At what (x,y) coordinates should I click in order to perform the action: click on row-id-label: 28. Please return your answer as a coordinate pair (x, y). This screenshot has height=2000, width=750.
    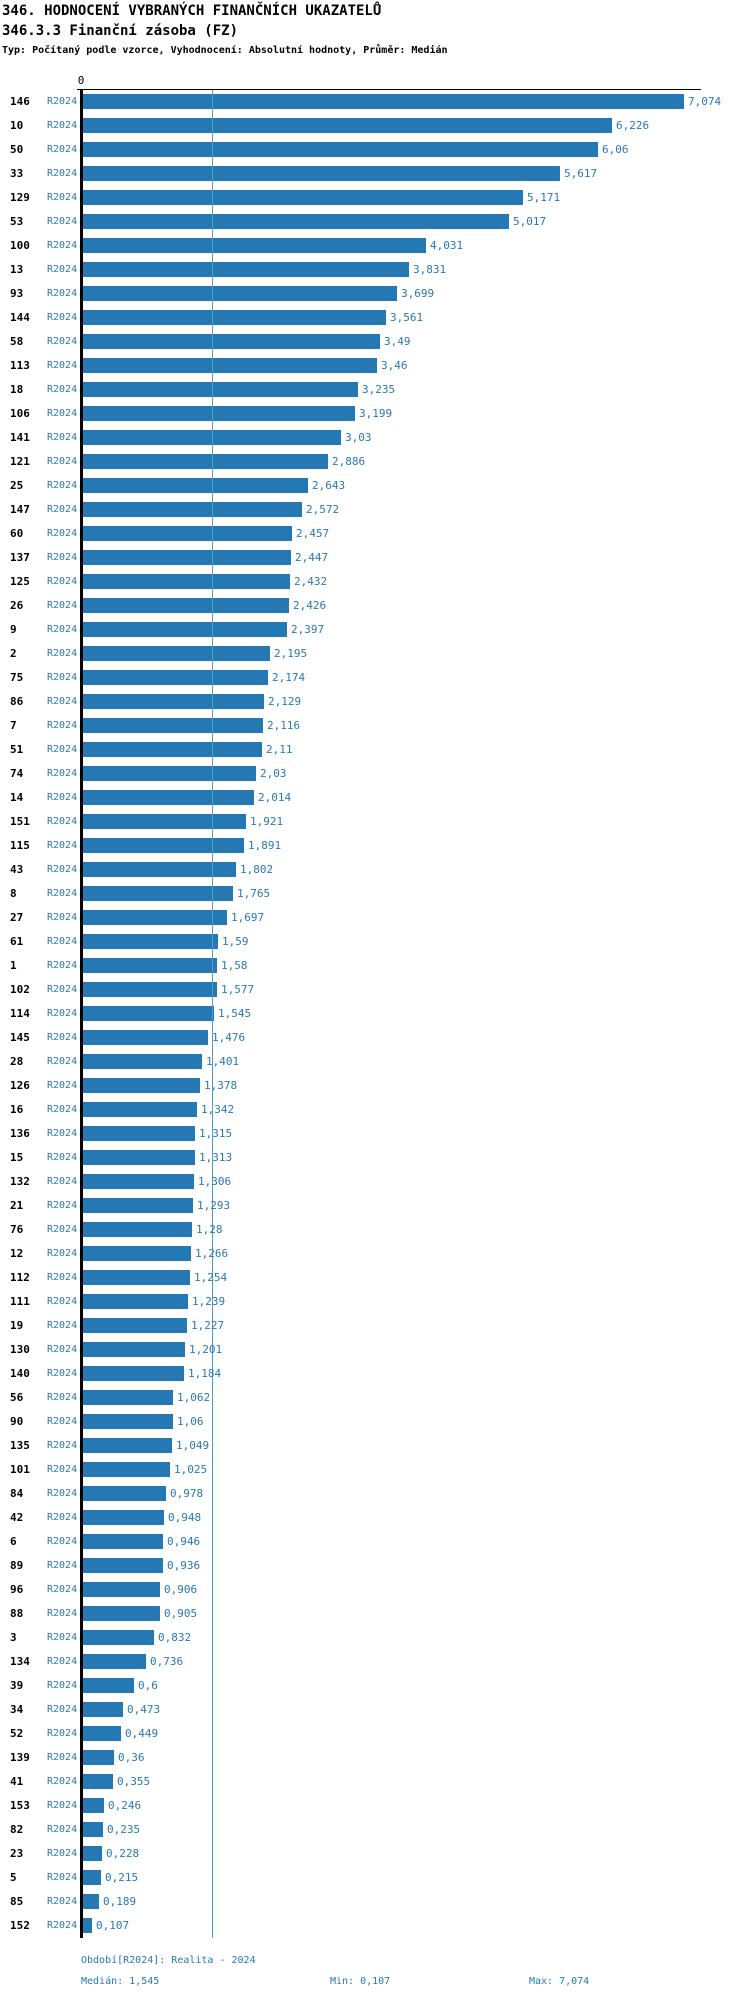
    Looking at the image, I should click on (17, 1061).